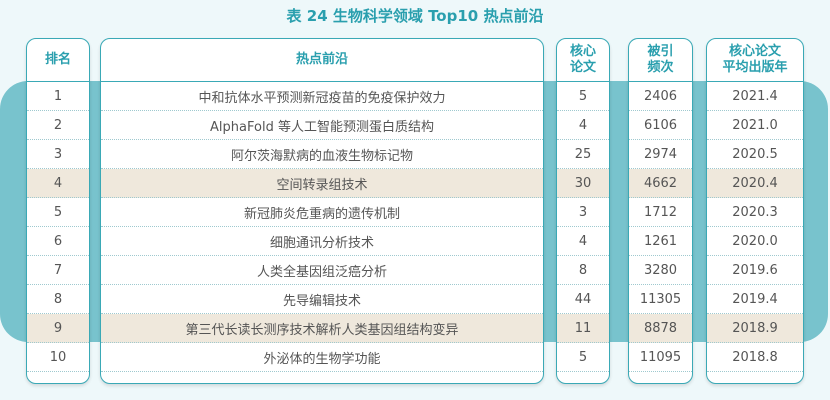 Image resolution: width=830 pixels, height=400 pixels. What do you see at coordinates (58, 328) in the screenshot?
I see `table-cell-rank: 9` at bounding box center [58, 328].